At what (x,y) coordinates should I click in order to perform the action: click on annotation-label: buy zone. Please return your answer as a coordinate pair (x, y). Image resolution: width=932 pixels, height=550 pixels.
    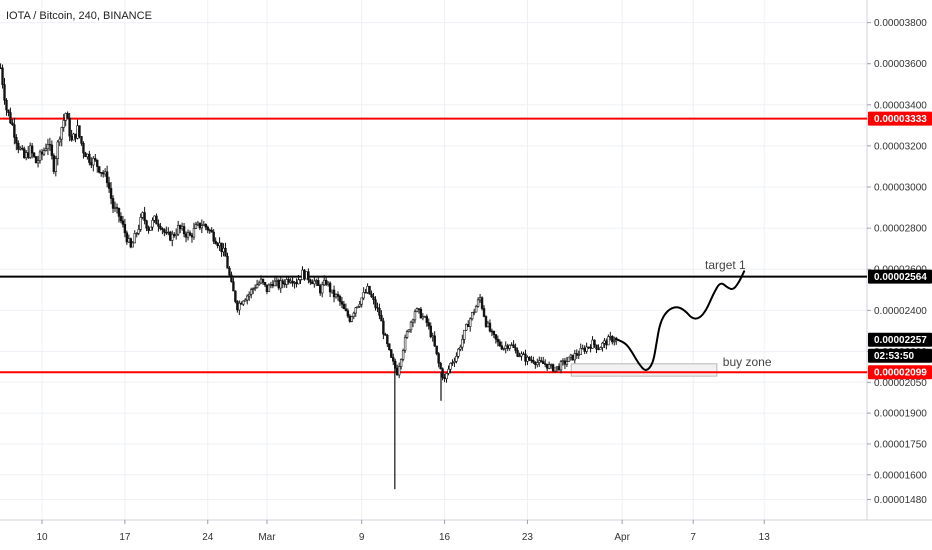
    Looking at the image, I should click on (747, 362).